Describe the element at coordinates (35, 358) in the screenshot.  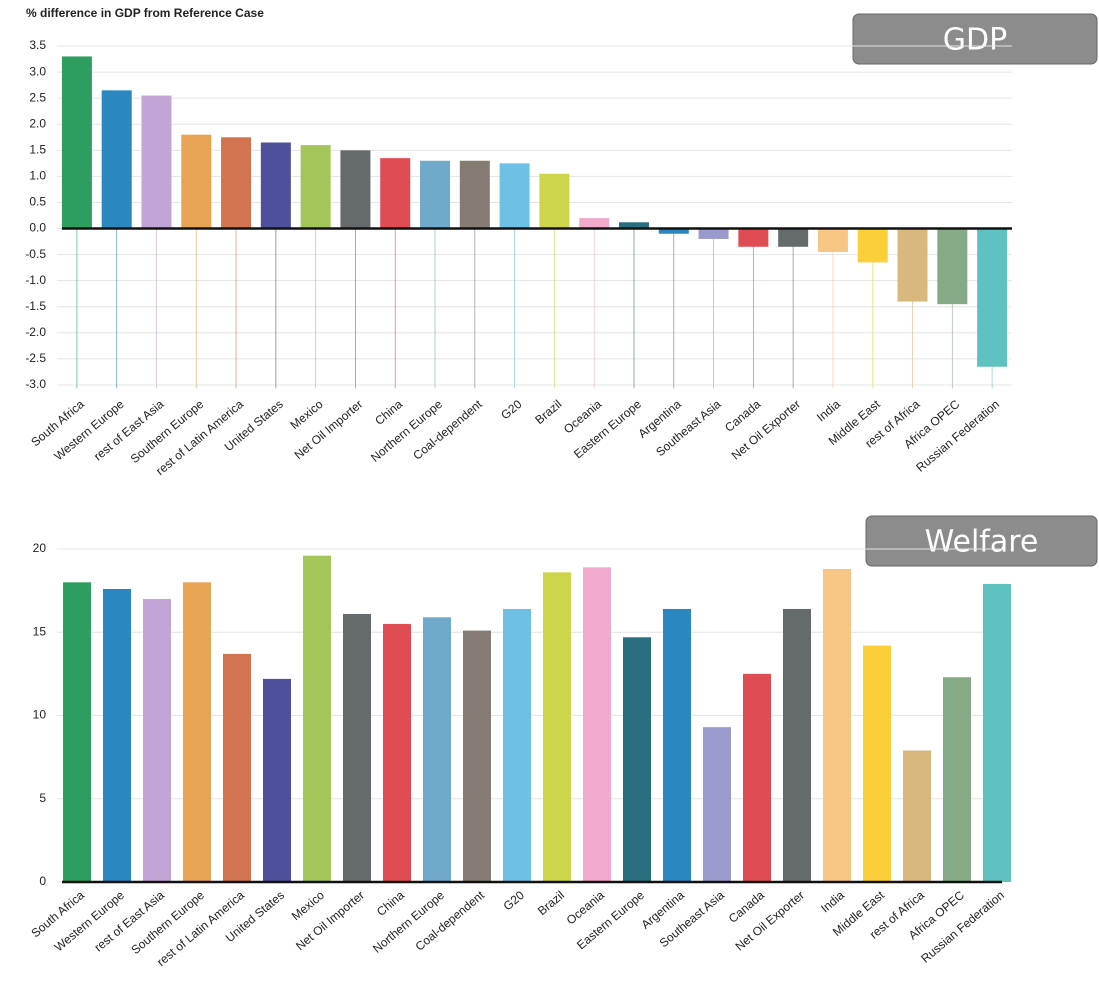
I see `y-tick-label: -2.5` at that location.